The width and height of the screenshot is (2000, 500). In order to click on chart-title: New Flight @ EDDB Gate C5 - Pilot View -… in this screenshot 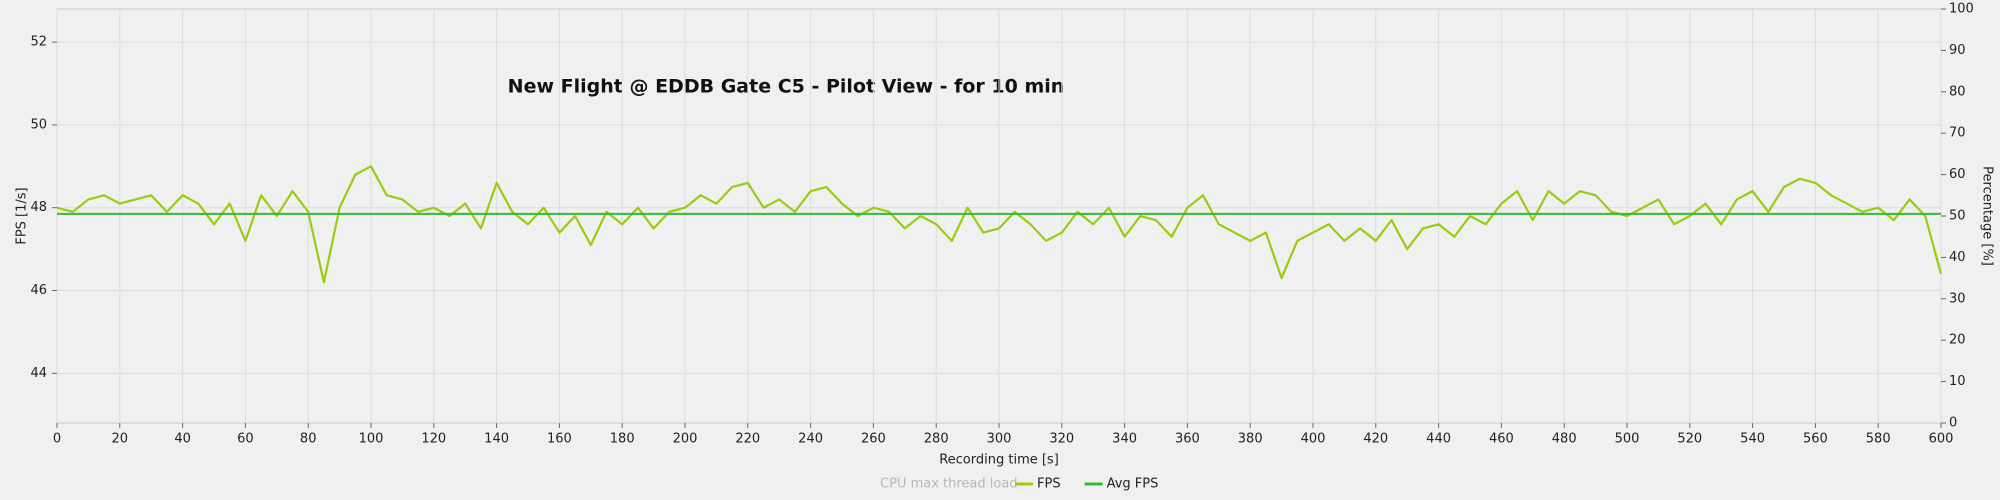, I will do `click(786, 87)`.